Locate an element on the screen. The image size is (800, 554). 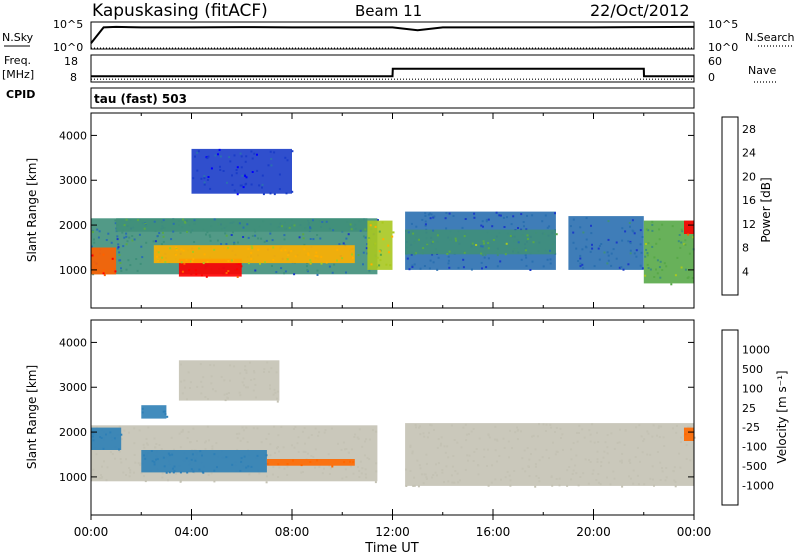
power-ytick-label: 4000 is located at coordinates (73, 135).